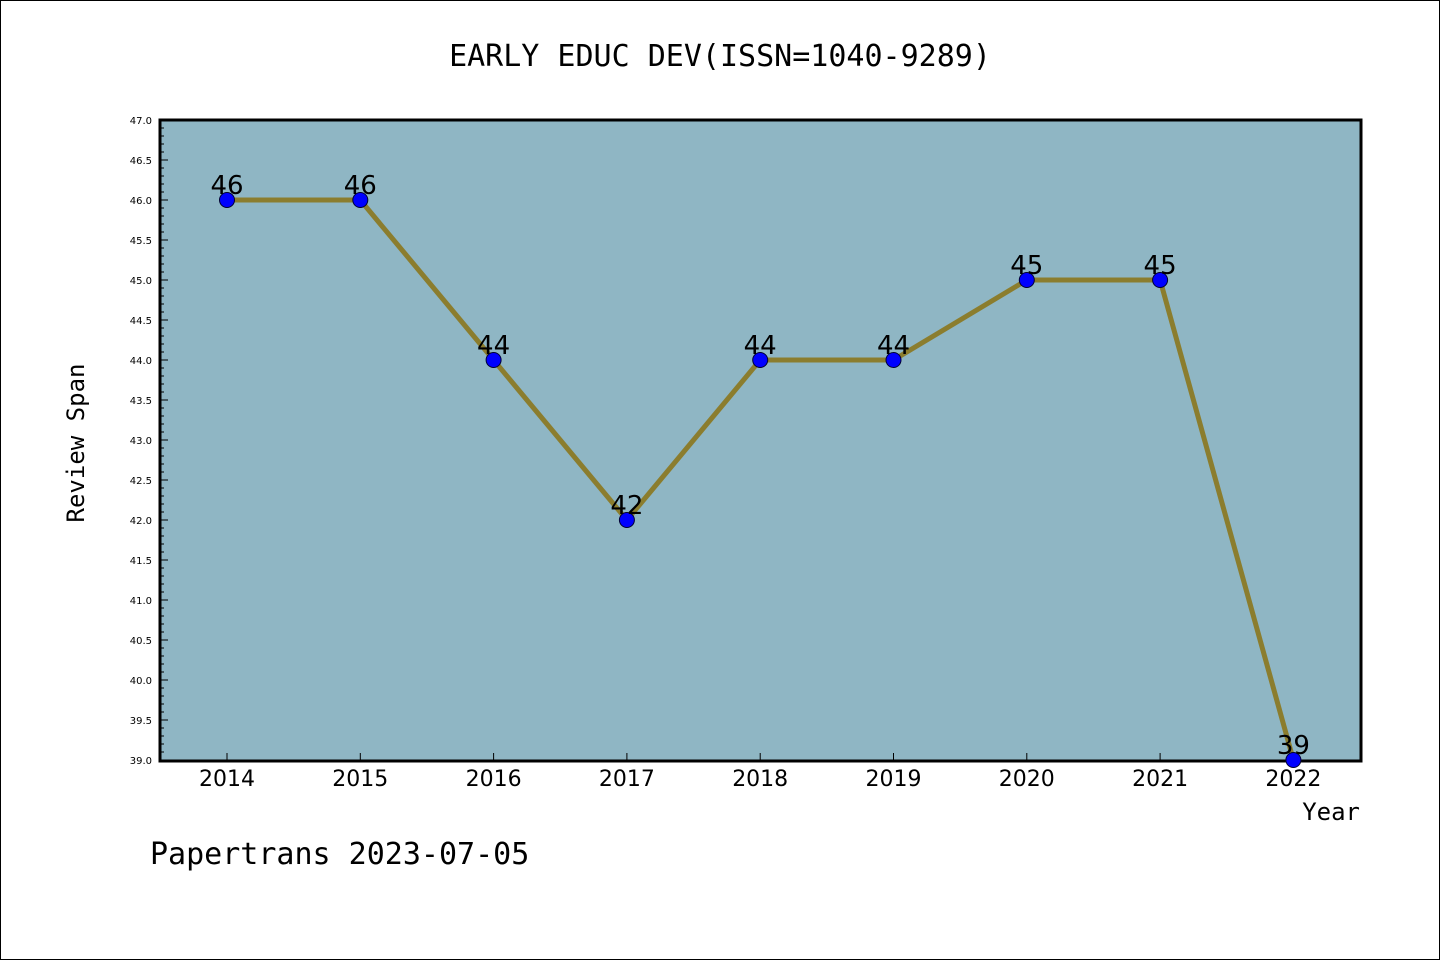 This screenshot has height=960, width=1440. I want to click on y-tick-label: 40.0, so click(141, 681).